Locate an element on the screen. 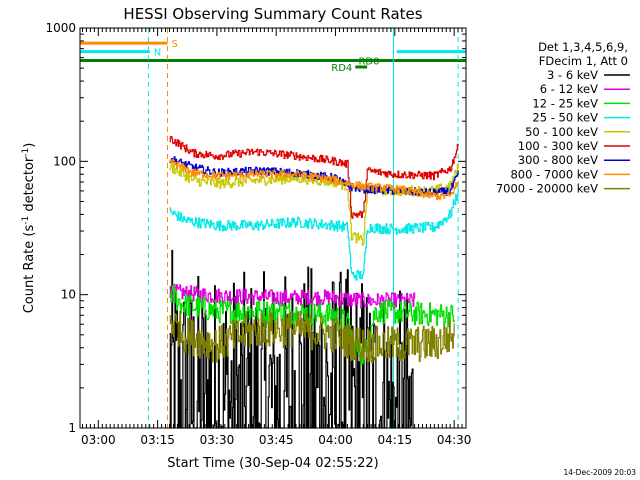 This screenshot has height=480, width=640. x-tick-label: 03:15 is located at coordinates (157, 440).